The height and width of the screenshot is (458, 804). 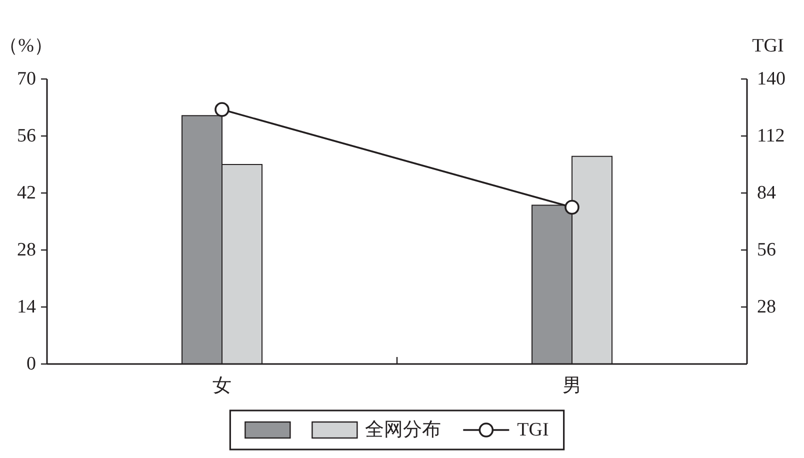 I want to click on y-tick-label: 42, so click(x=26, y=193).